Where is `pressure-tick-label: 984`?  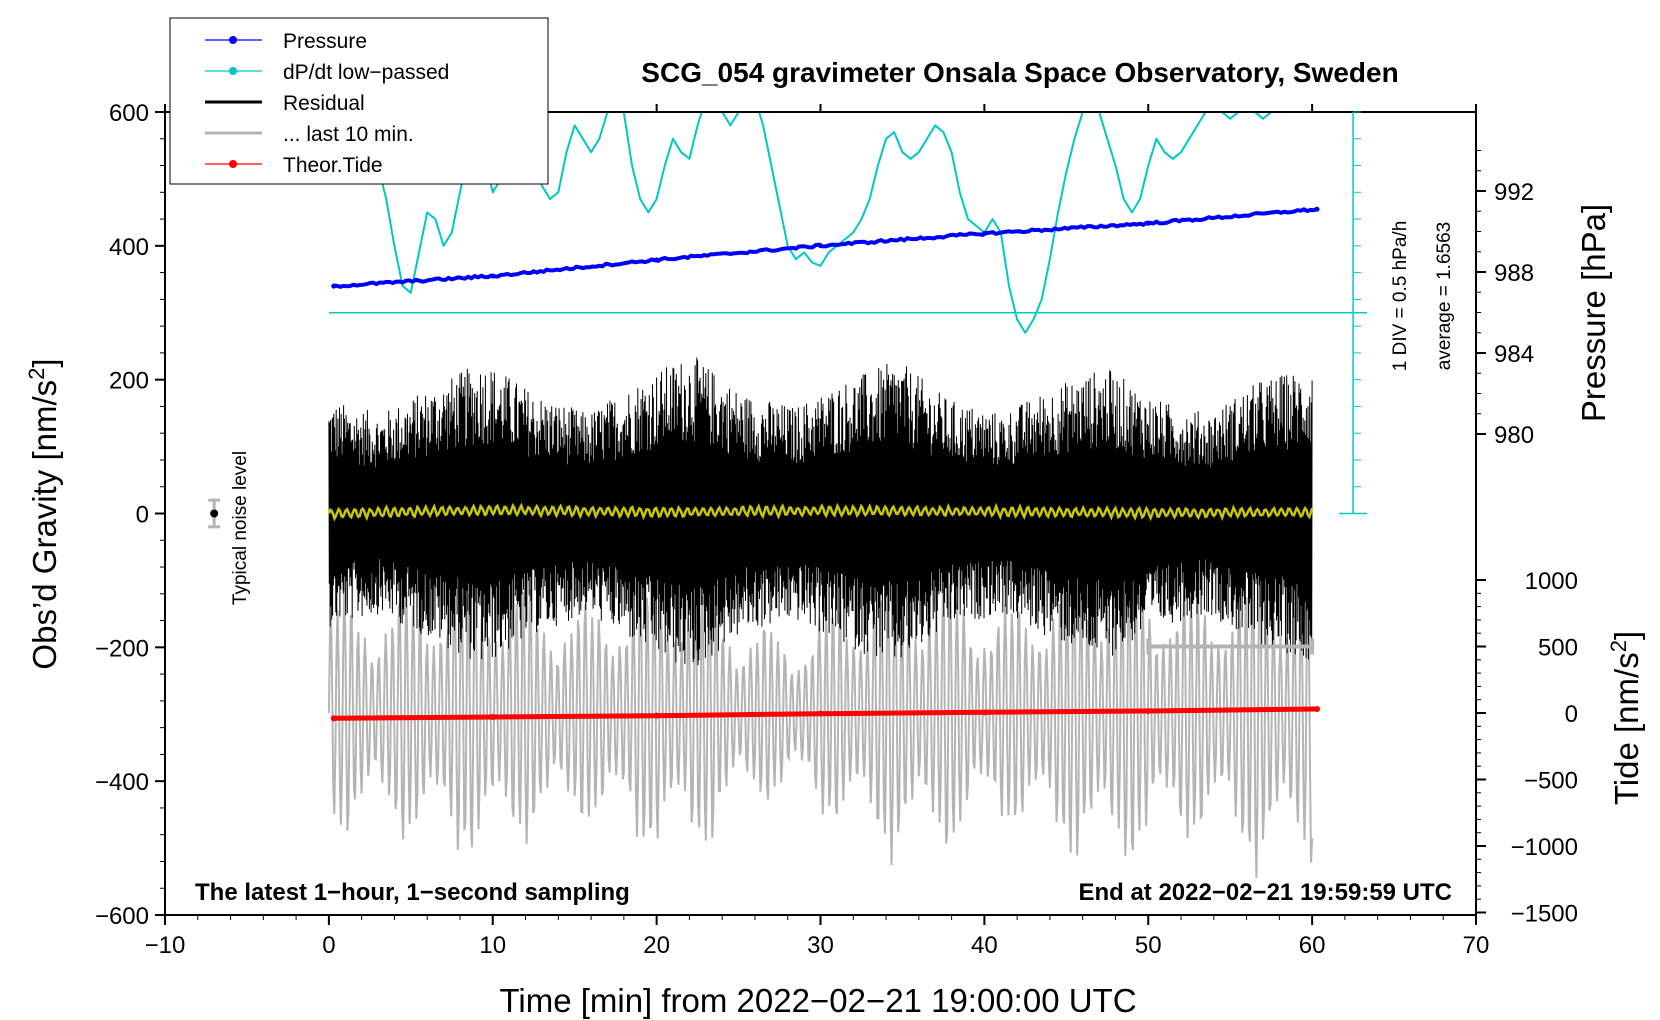
pressure-tick-label: 984 is located at coordinates (1514, 354).